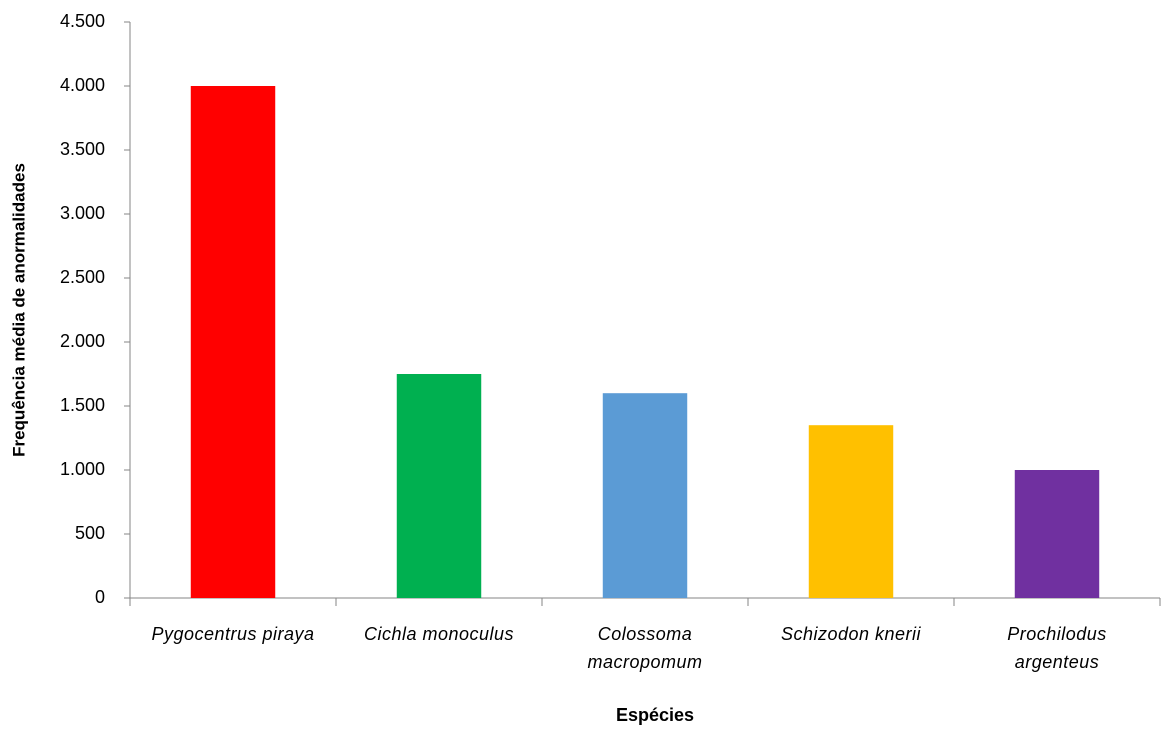  I want to click on x-tick-label: Colossoma macropomum, so click(645, 648).